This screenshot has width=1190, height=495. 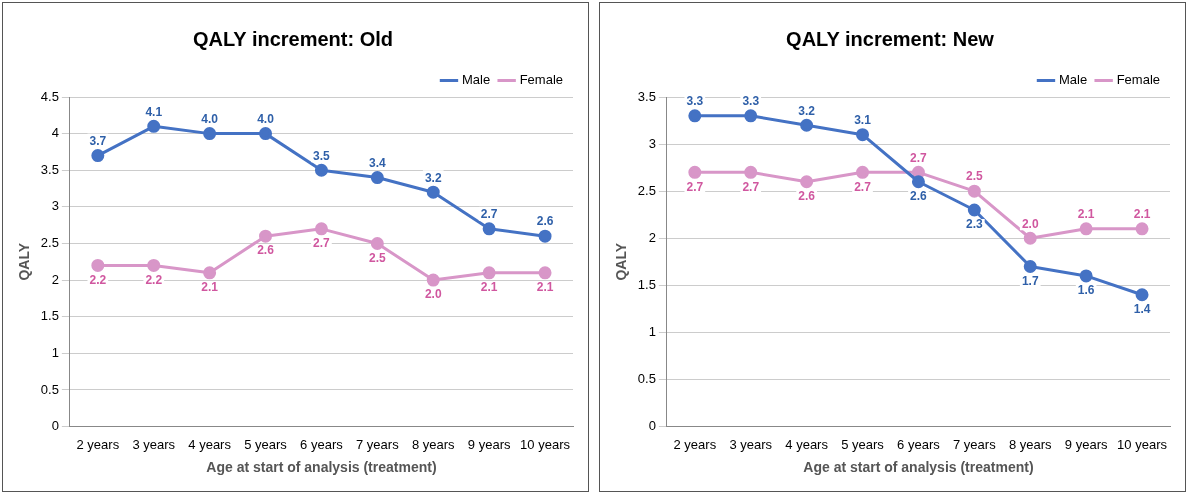 I want to click on chart-title: QALY increment: Old, so click(x=293, y=38).